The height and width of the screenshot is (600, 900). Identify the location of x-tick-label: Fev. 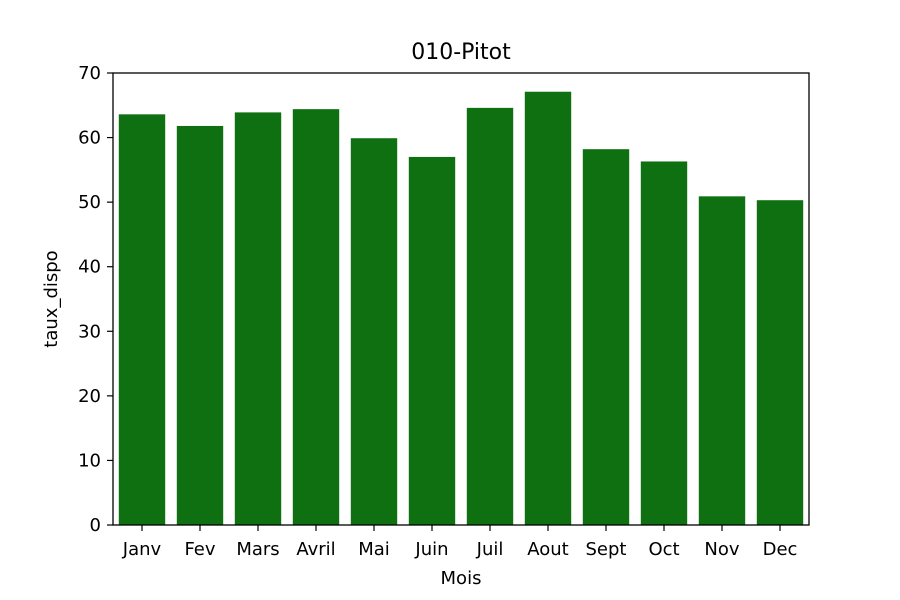
(199, 549).